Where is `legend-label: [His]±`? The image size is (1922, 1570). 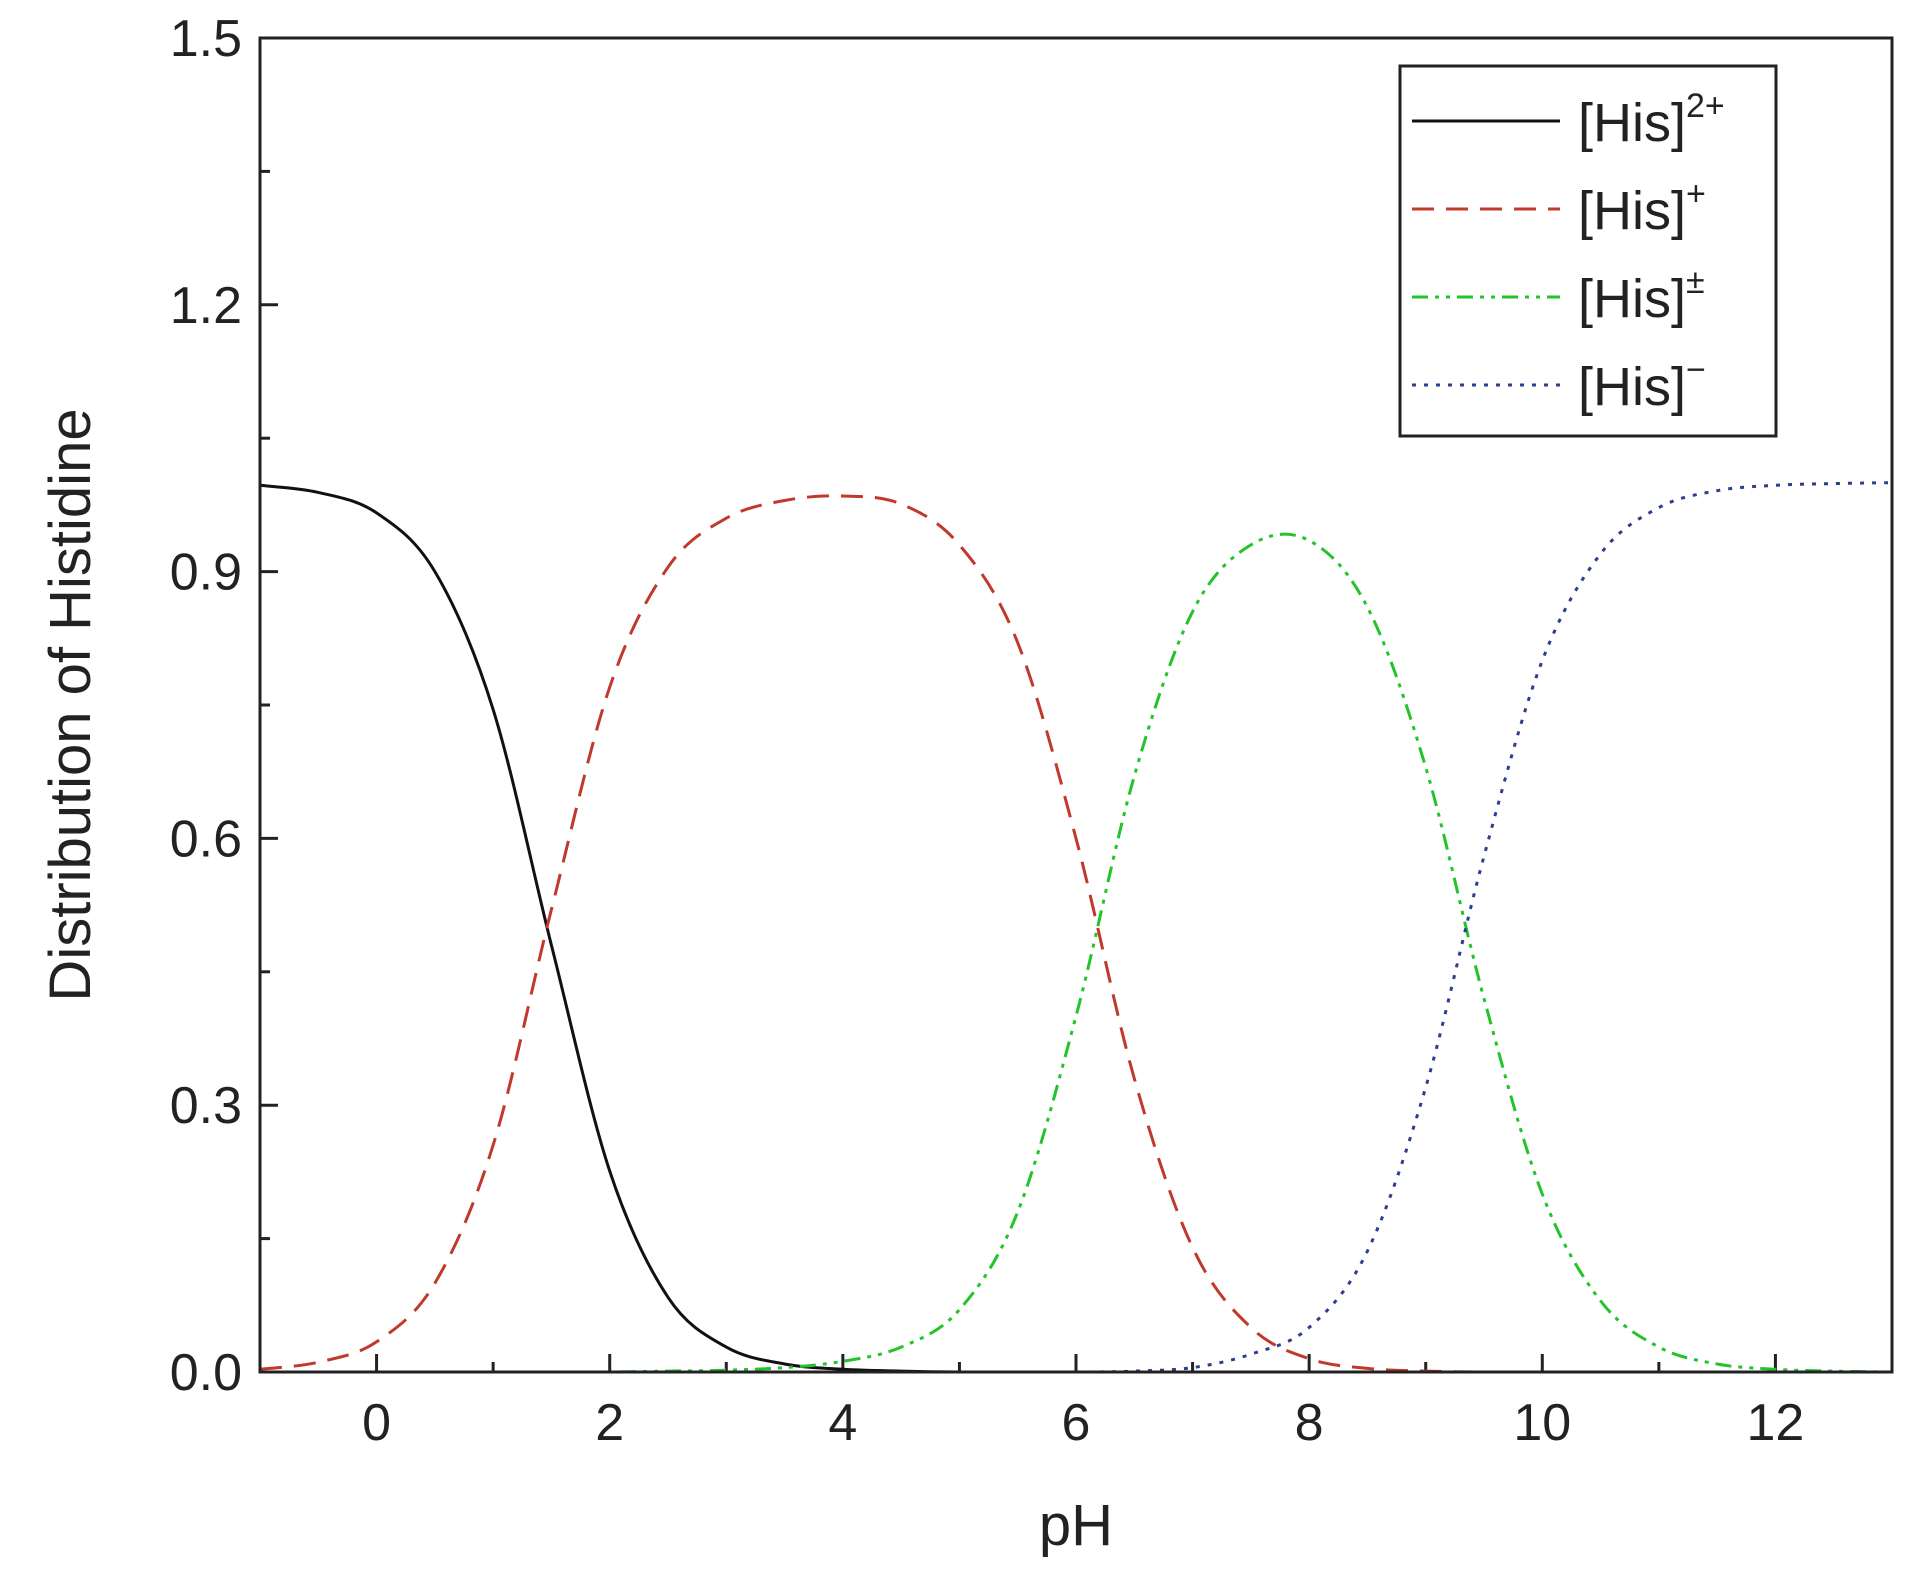 legend-label: [His]± is located at coordinates (1641, 296).